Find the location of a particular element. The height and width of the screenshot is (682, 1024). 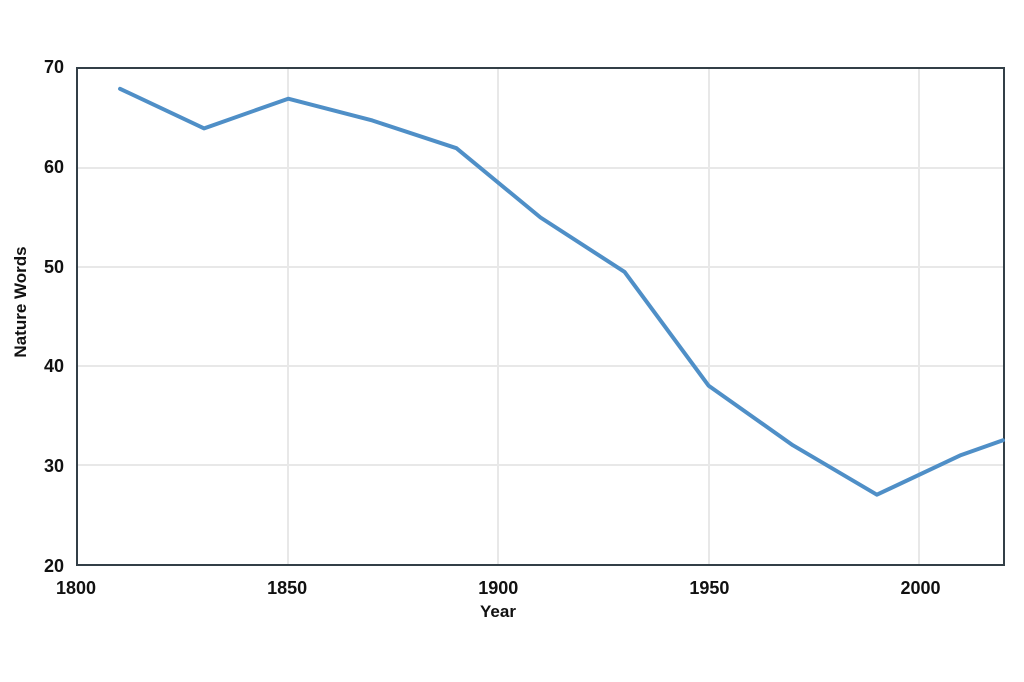

y-tick-label: 20 is located at coordinates (53, 566).